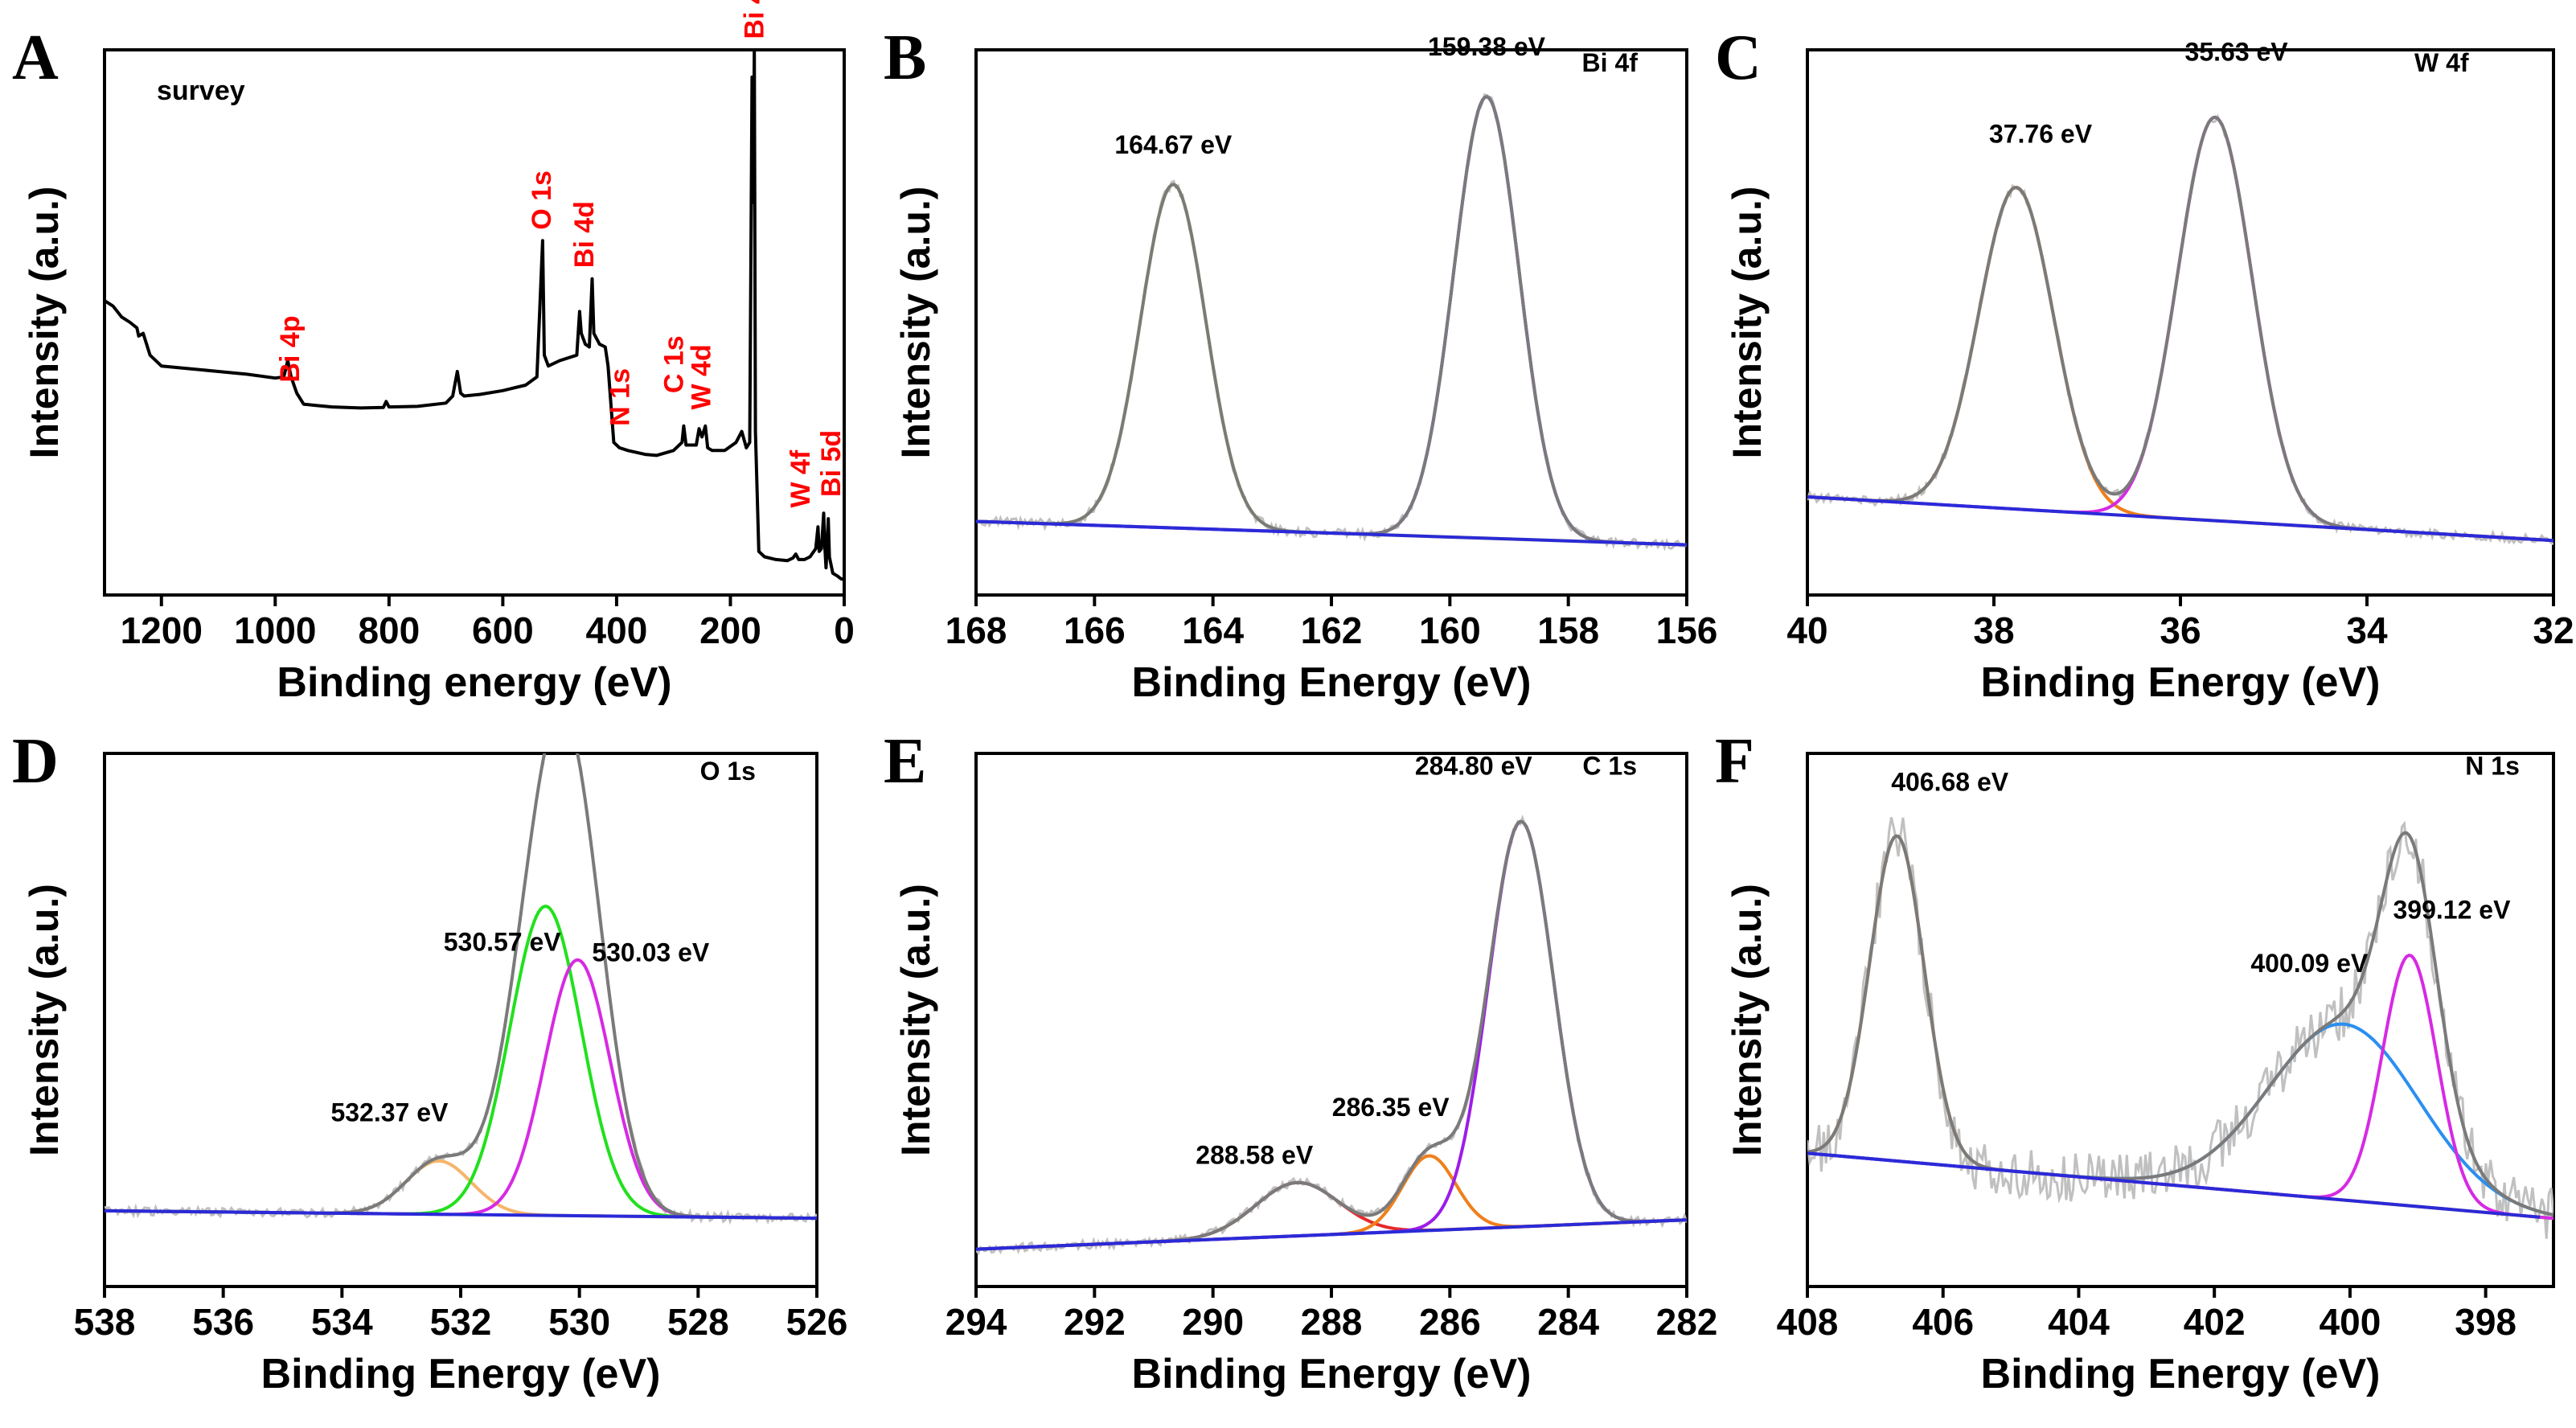 This screenshot has height=1428, width=2576. What do you see at coordinates (1450, 1322) in the screenshot?
I see `x-tick-label: 286` at bounding box center [1450, 1322].